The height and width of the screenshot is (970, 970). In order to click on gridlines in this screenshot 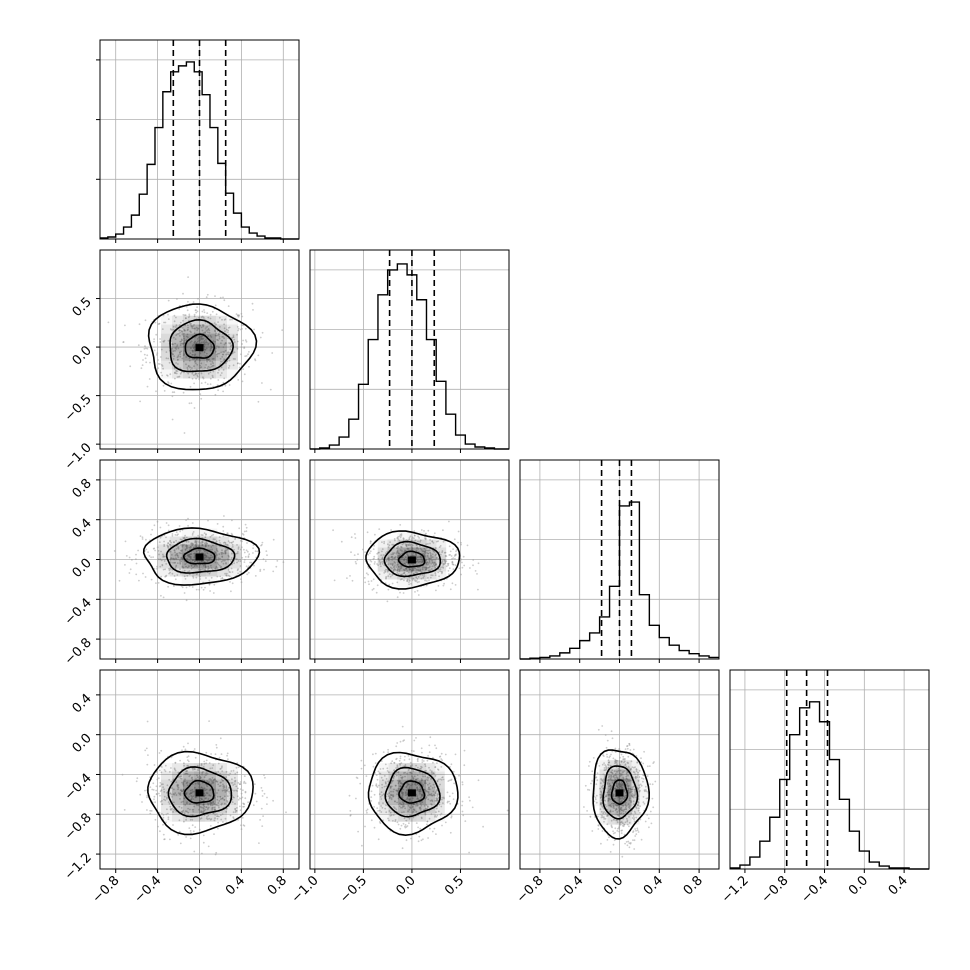, I will do `click(409, 559)`.